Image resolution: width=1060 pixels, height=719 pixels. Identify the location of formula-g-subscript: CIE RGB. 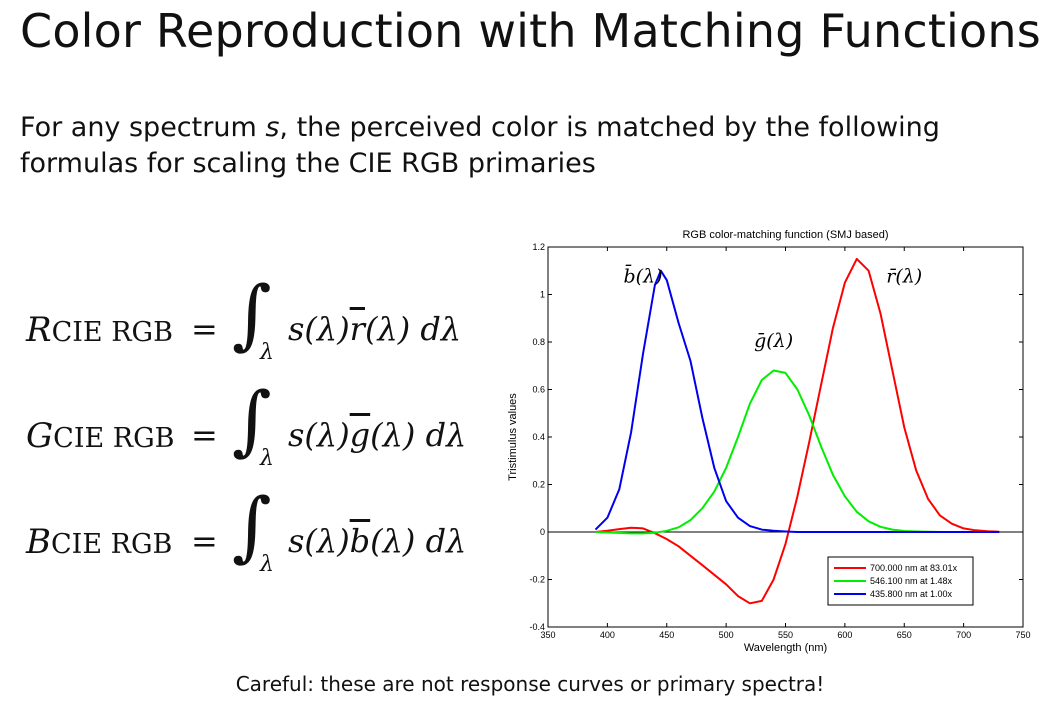
(114, 438).